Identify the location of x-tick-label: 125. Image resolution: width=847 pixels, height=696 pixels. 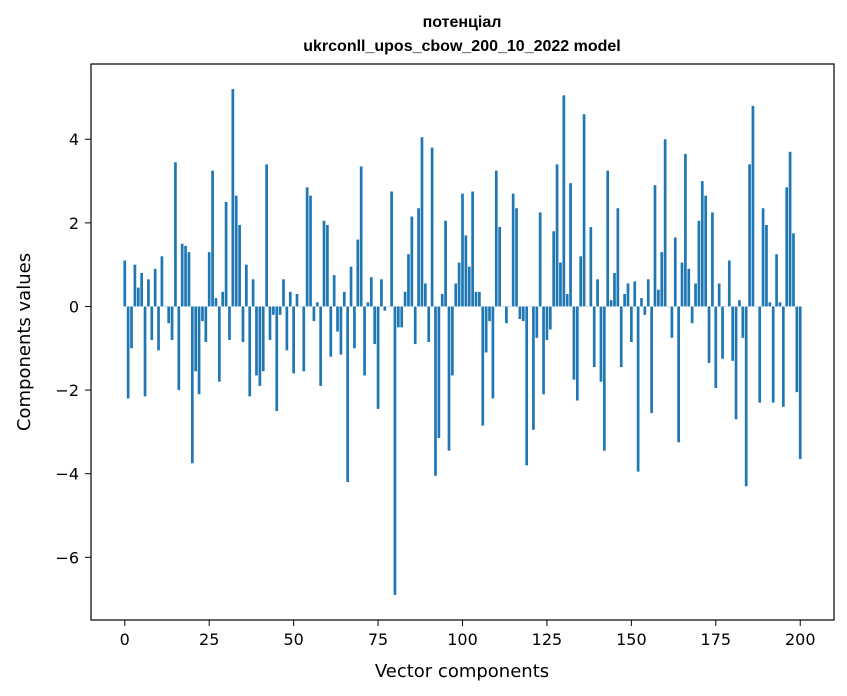
(547, 639).